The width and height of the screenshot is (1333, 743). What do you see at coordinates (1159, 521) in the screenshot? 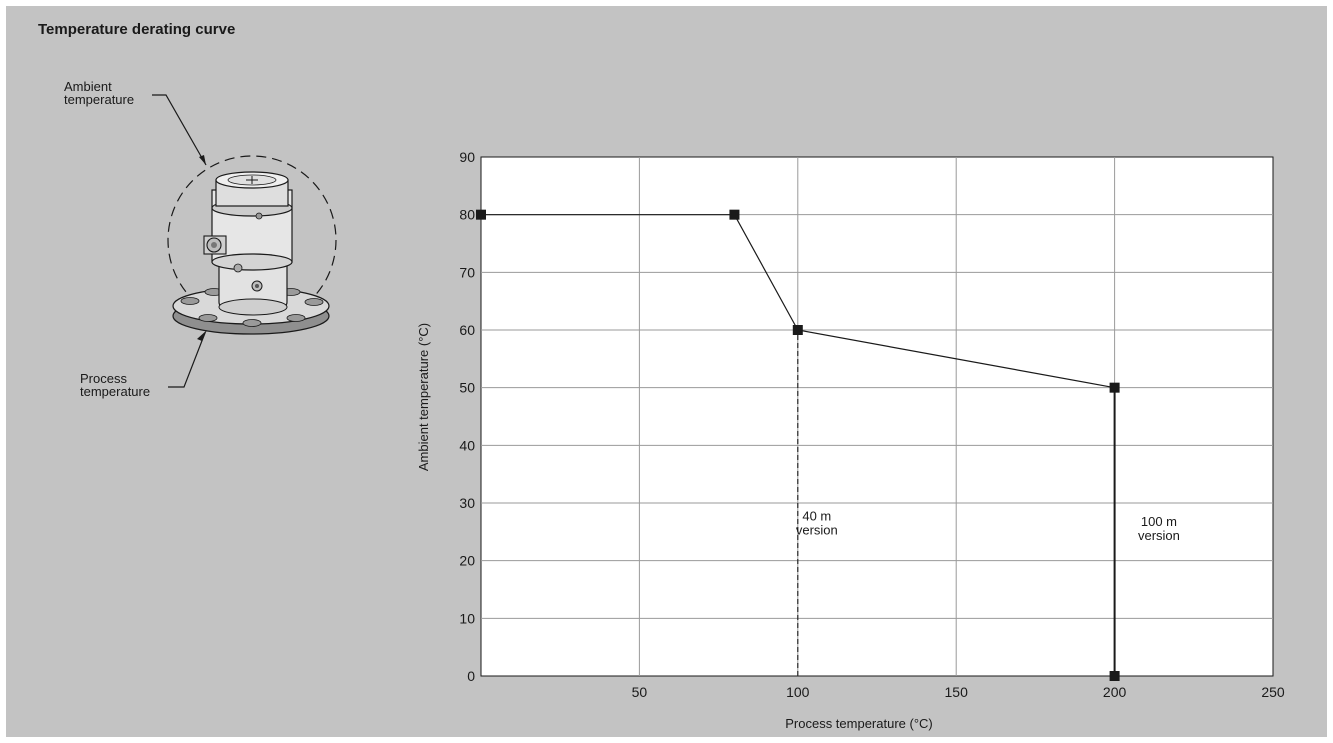
I see `limit-label-1: 100 m` at bounding box center [1159, 521].